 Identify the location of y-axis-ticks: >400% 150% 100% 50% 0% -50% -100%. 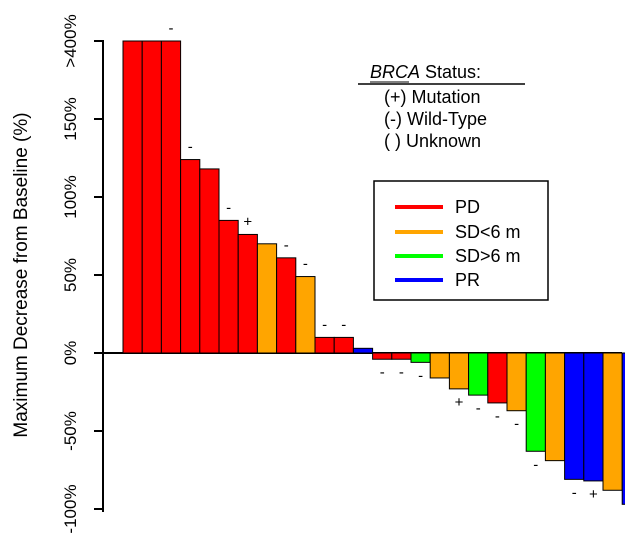
(82, 274).